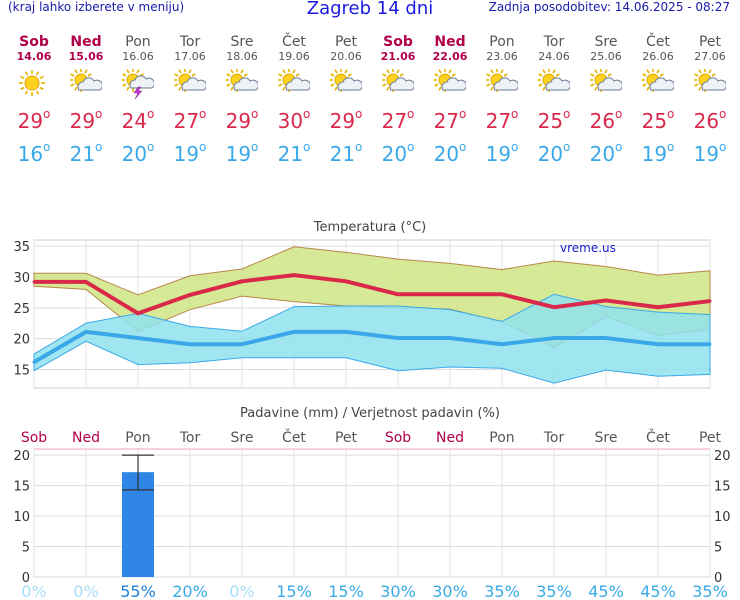 The height and width of the screenshot is (600, 740). Describe the element at coordinates (138, 42) in the screenshot. I see `day-name: Pon` at that location.